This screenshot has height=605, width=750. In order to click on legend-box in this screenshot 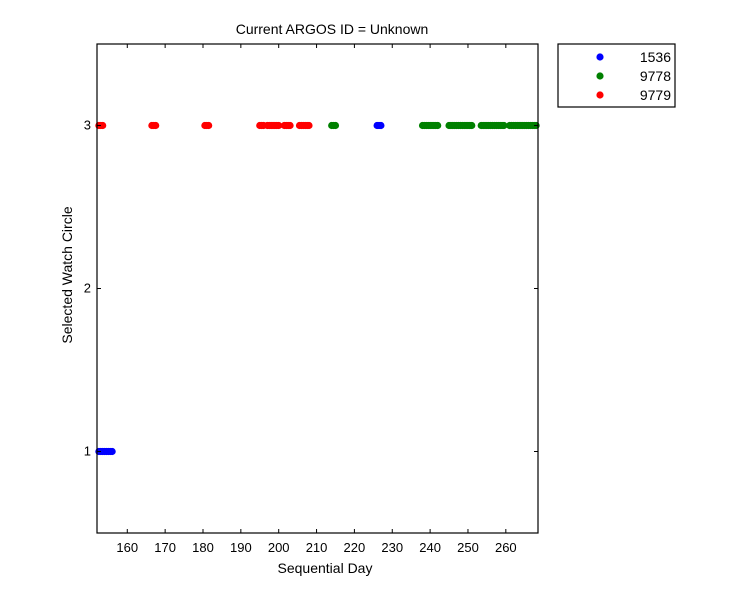, I will do `click(616, 75)`.